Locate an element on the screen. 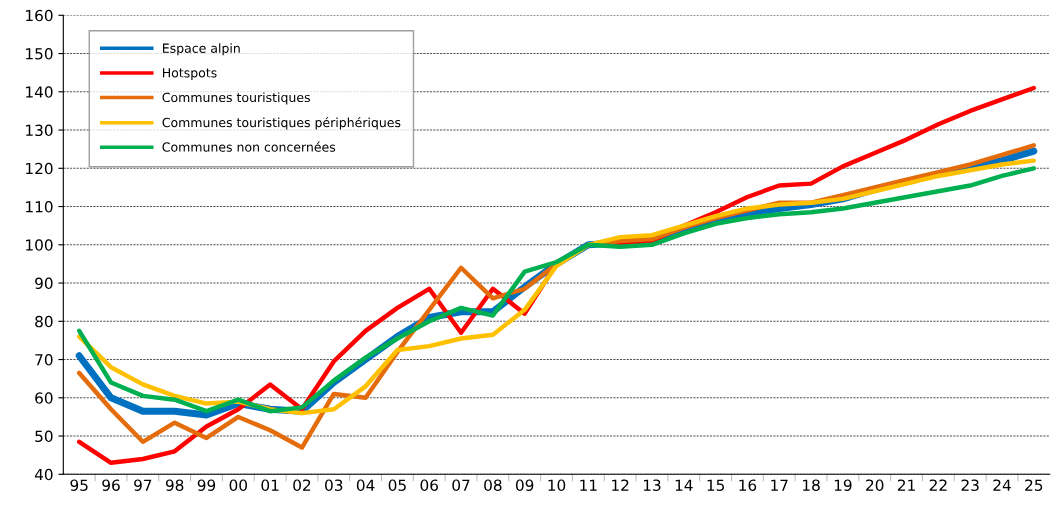 The width and height of the screenshot is (1055, 510). y-tick-label: 60 is located at coordinates (44, 398).